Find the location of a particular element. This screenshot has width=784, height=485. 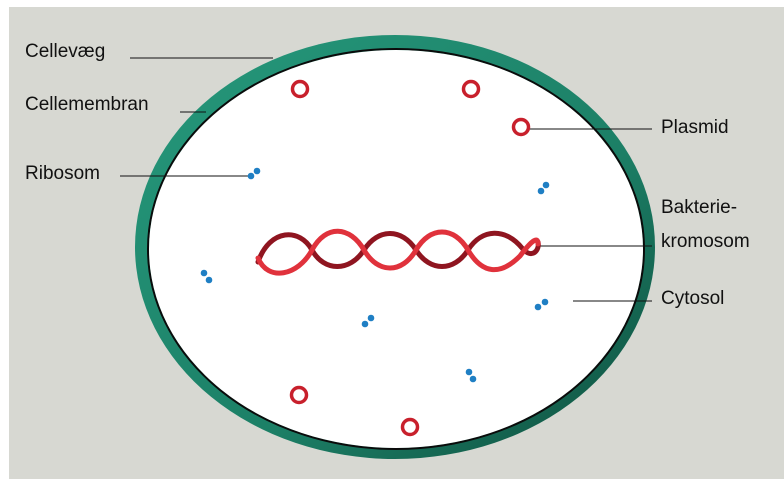

chromosome-strand-front is located at coordinates (398, 252).